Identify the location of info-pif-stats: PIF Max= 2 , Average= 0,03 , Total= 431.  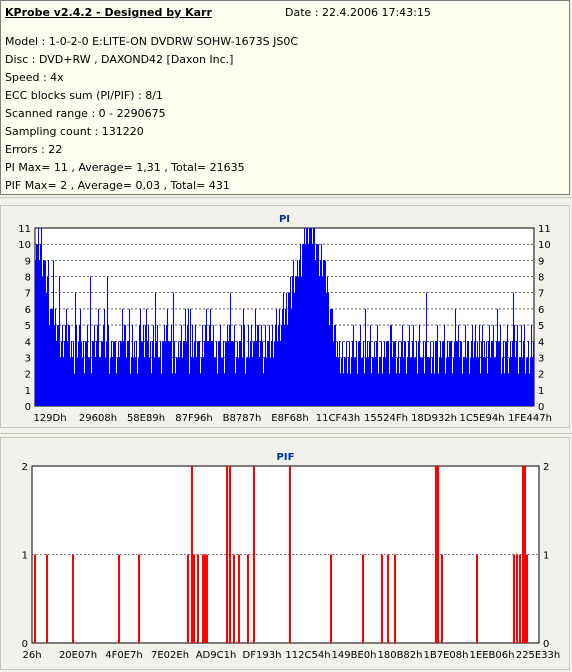
(117, 185).